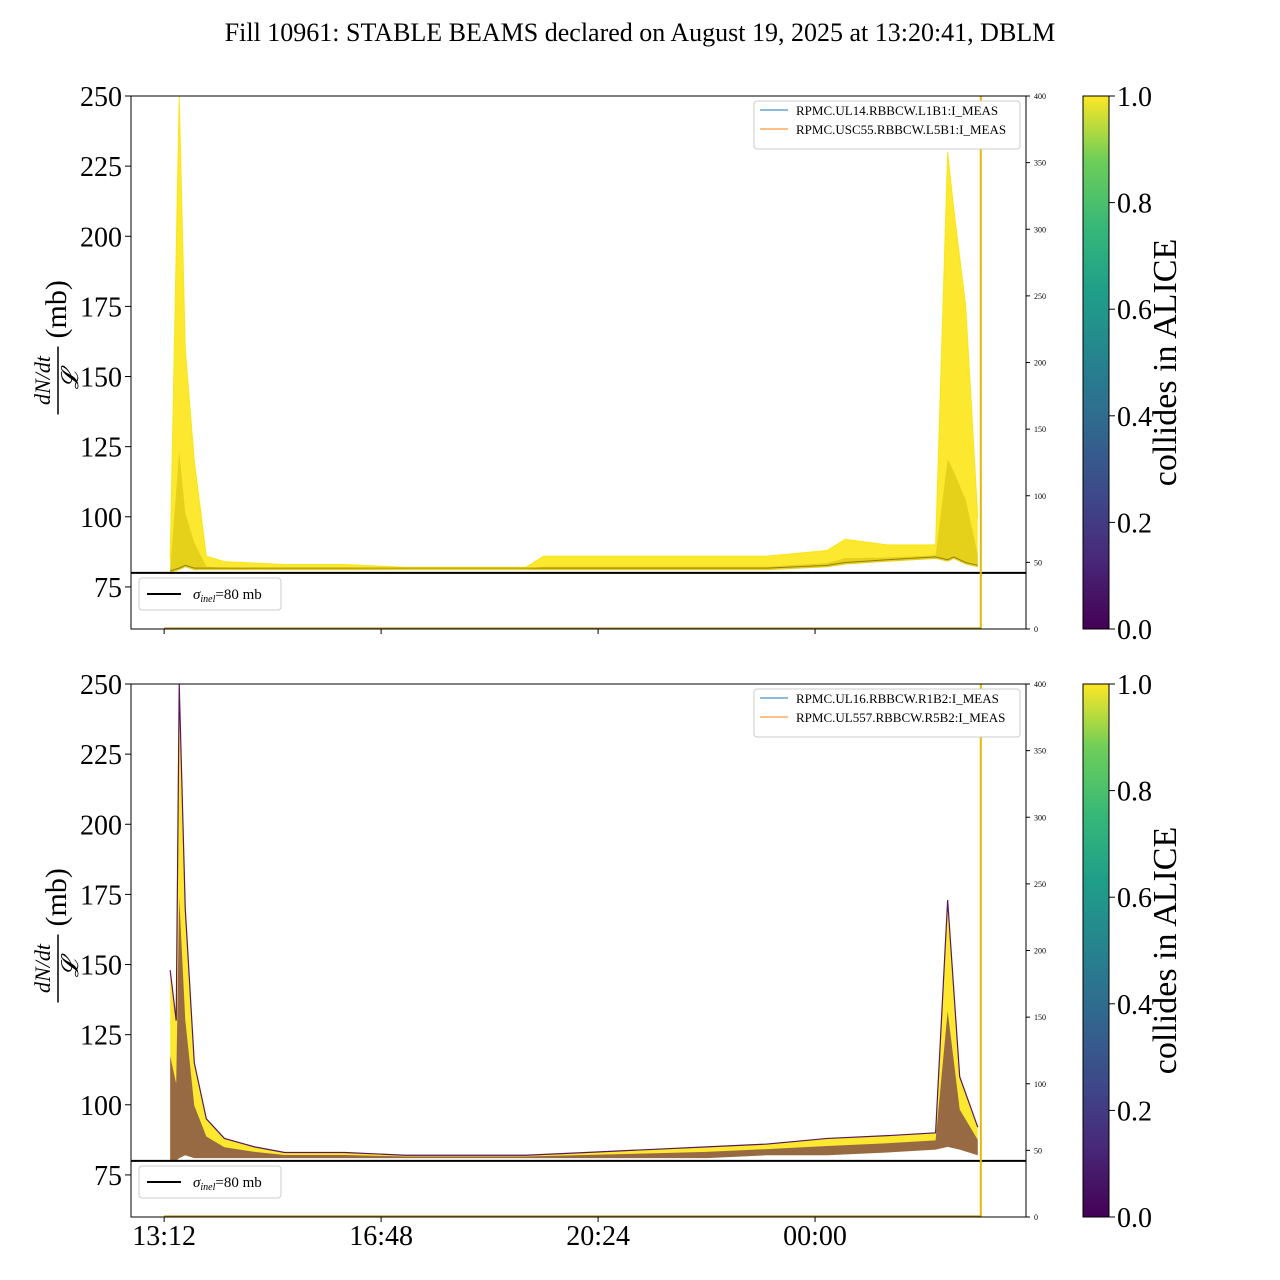  What do you see at coordinates (815, 1236) in the screenshot?
I see `x-tick-label: 00:00` at bounding box center [815, 1236].